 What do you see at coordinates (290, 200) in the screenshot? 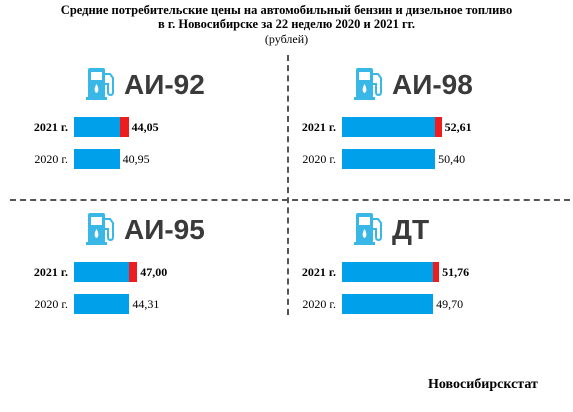
I see `horizontal-divider` at bounding box center [290, 200].